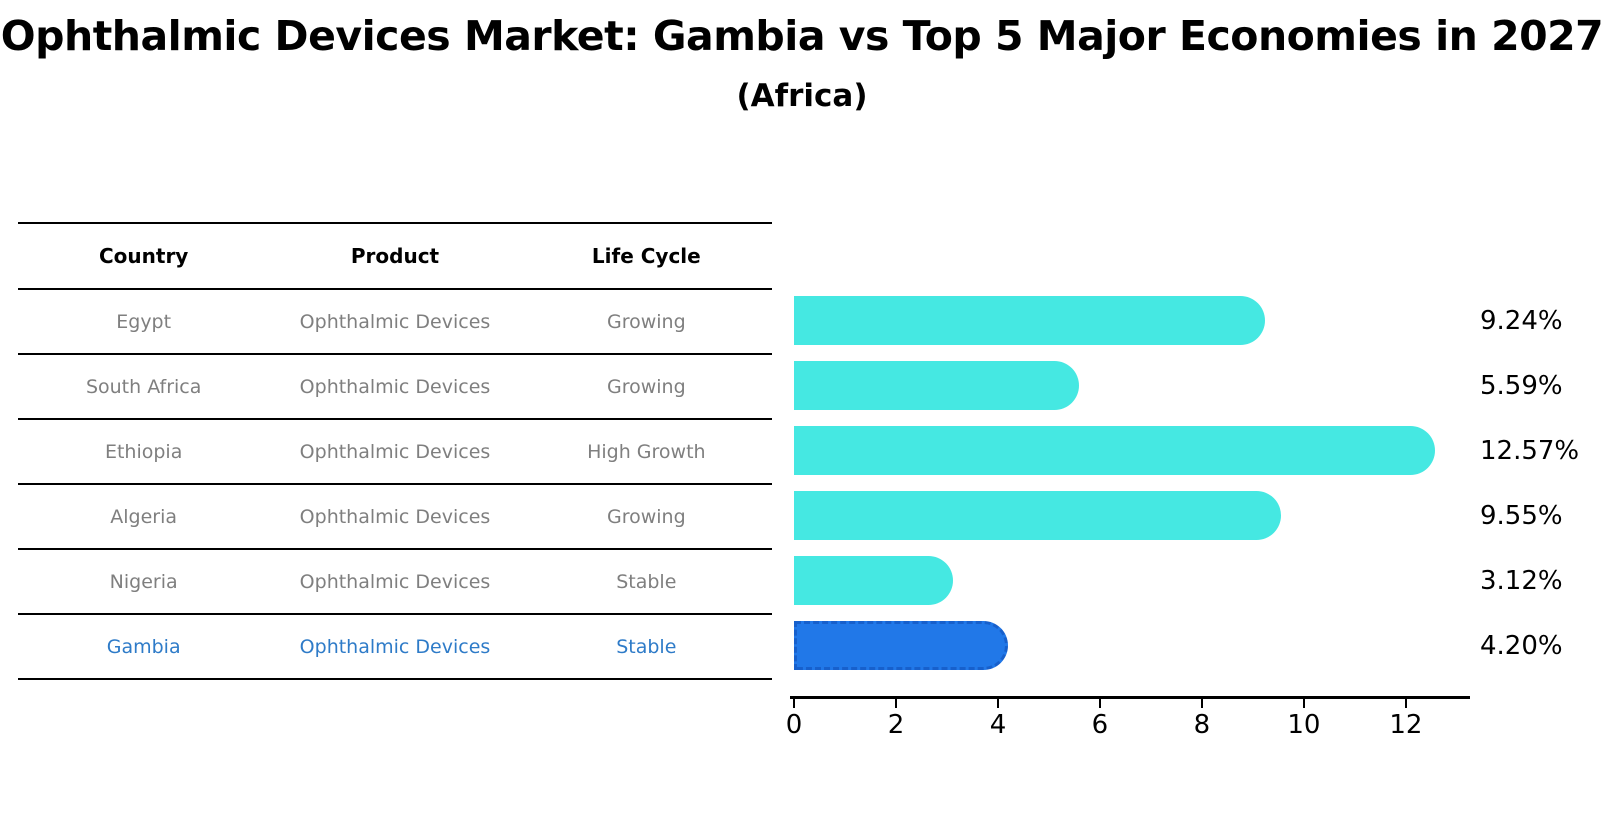  What do you see at coordinates (1128, 721) in the screenshot?
I see `x-axis: 0 2 4 6 8 10 12` at bounding box center [1128, 721].